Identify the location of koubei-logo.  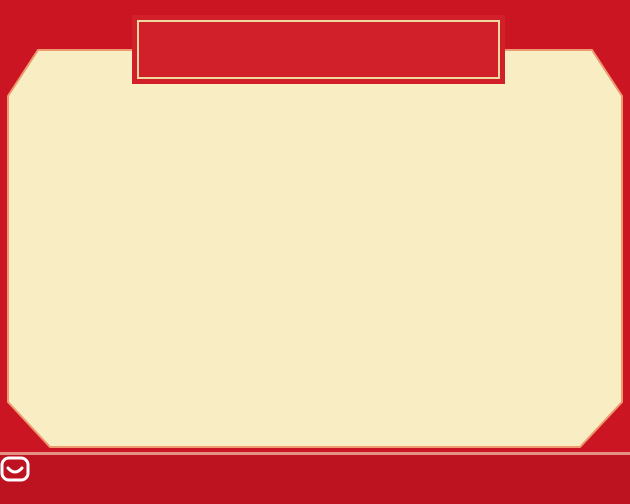
(167, 469).